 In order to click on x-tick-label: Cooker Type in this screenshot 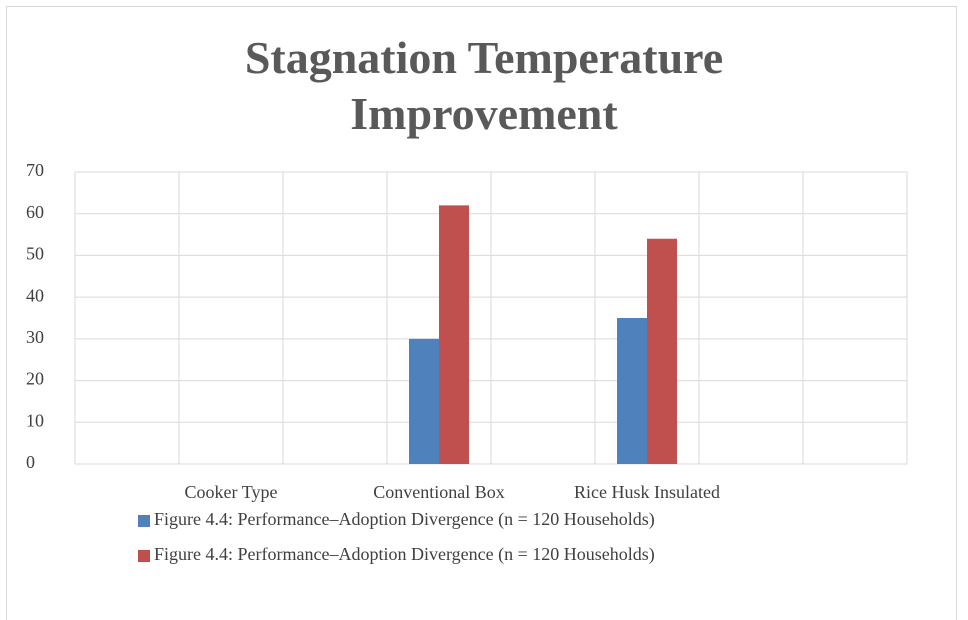, I will do `click(231, 492)`.